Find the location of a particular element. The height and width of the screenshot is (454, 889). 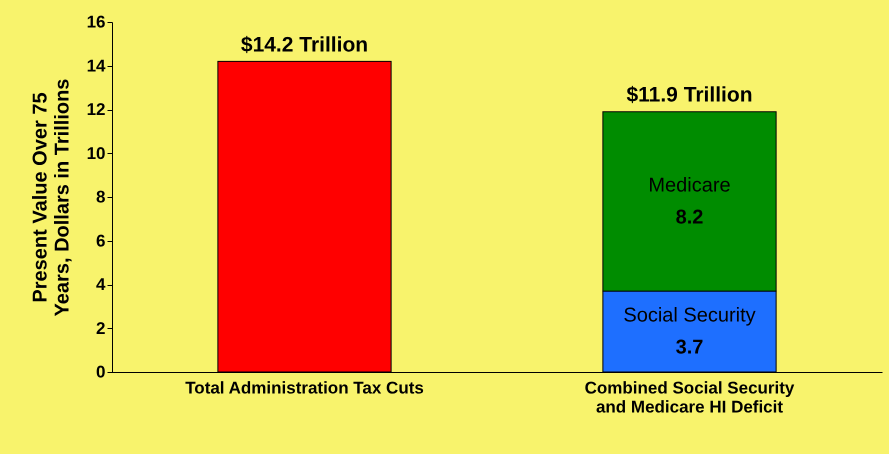

y-tick-label: 12 is located at coordinates (96, 109).